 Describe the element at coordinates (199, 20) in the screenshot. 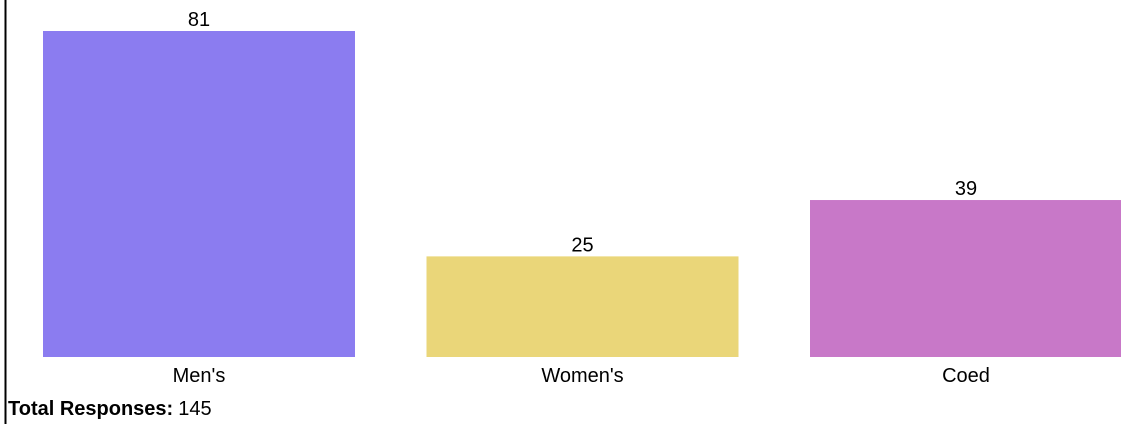

I see `value-label: 81` at that location.